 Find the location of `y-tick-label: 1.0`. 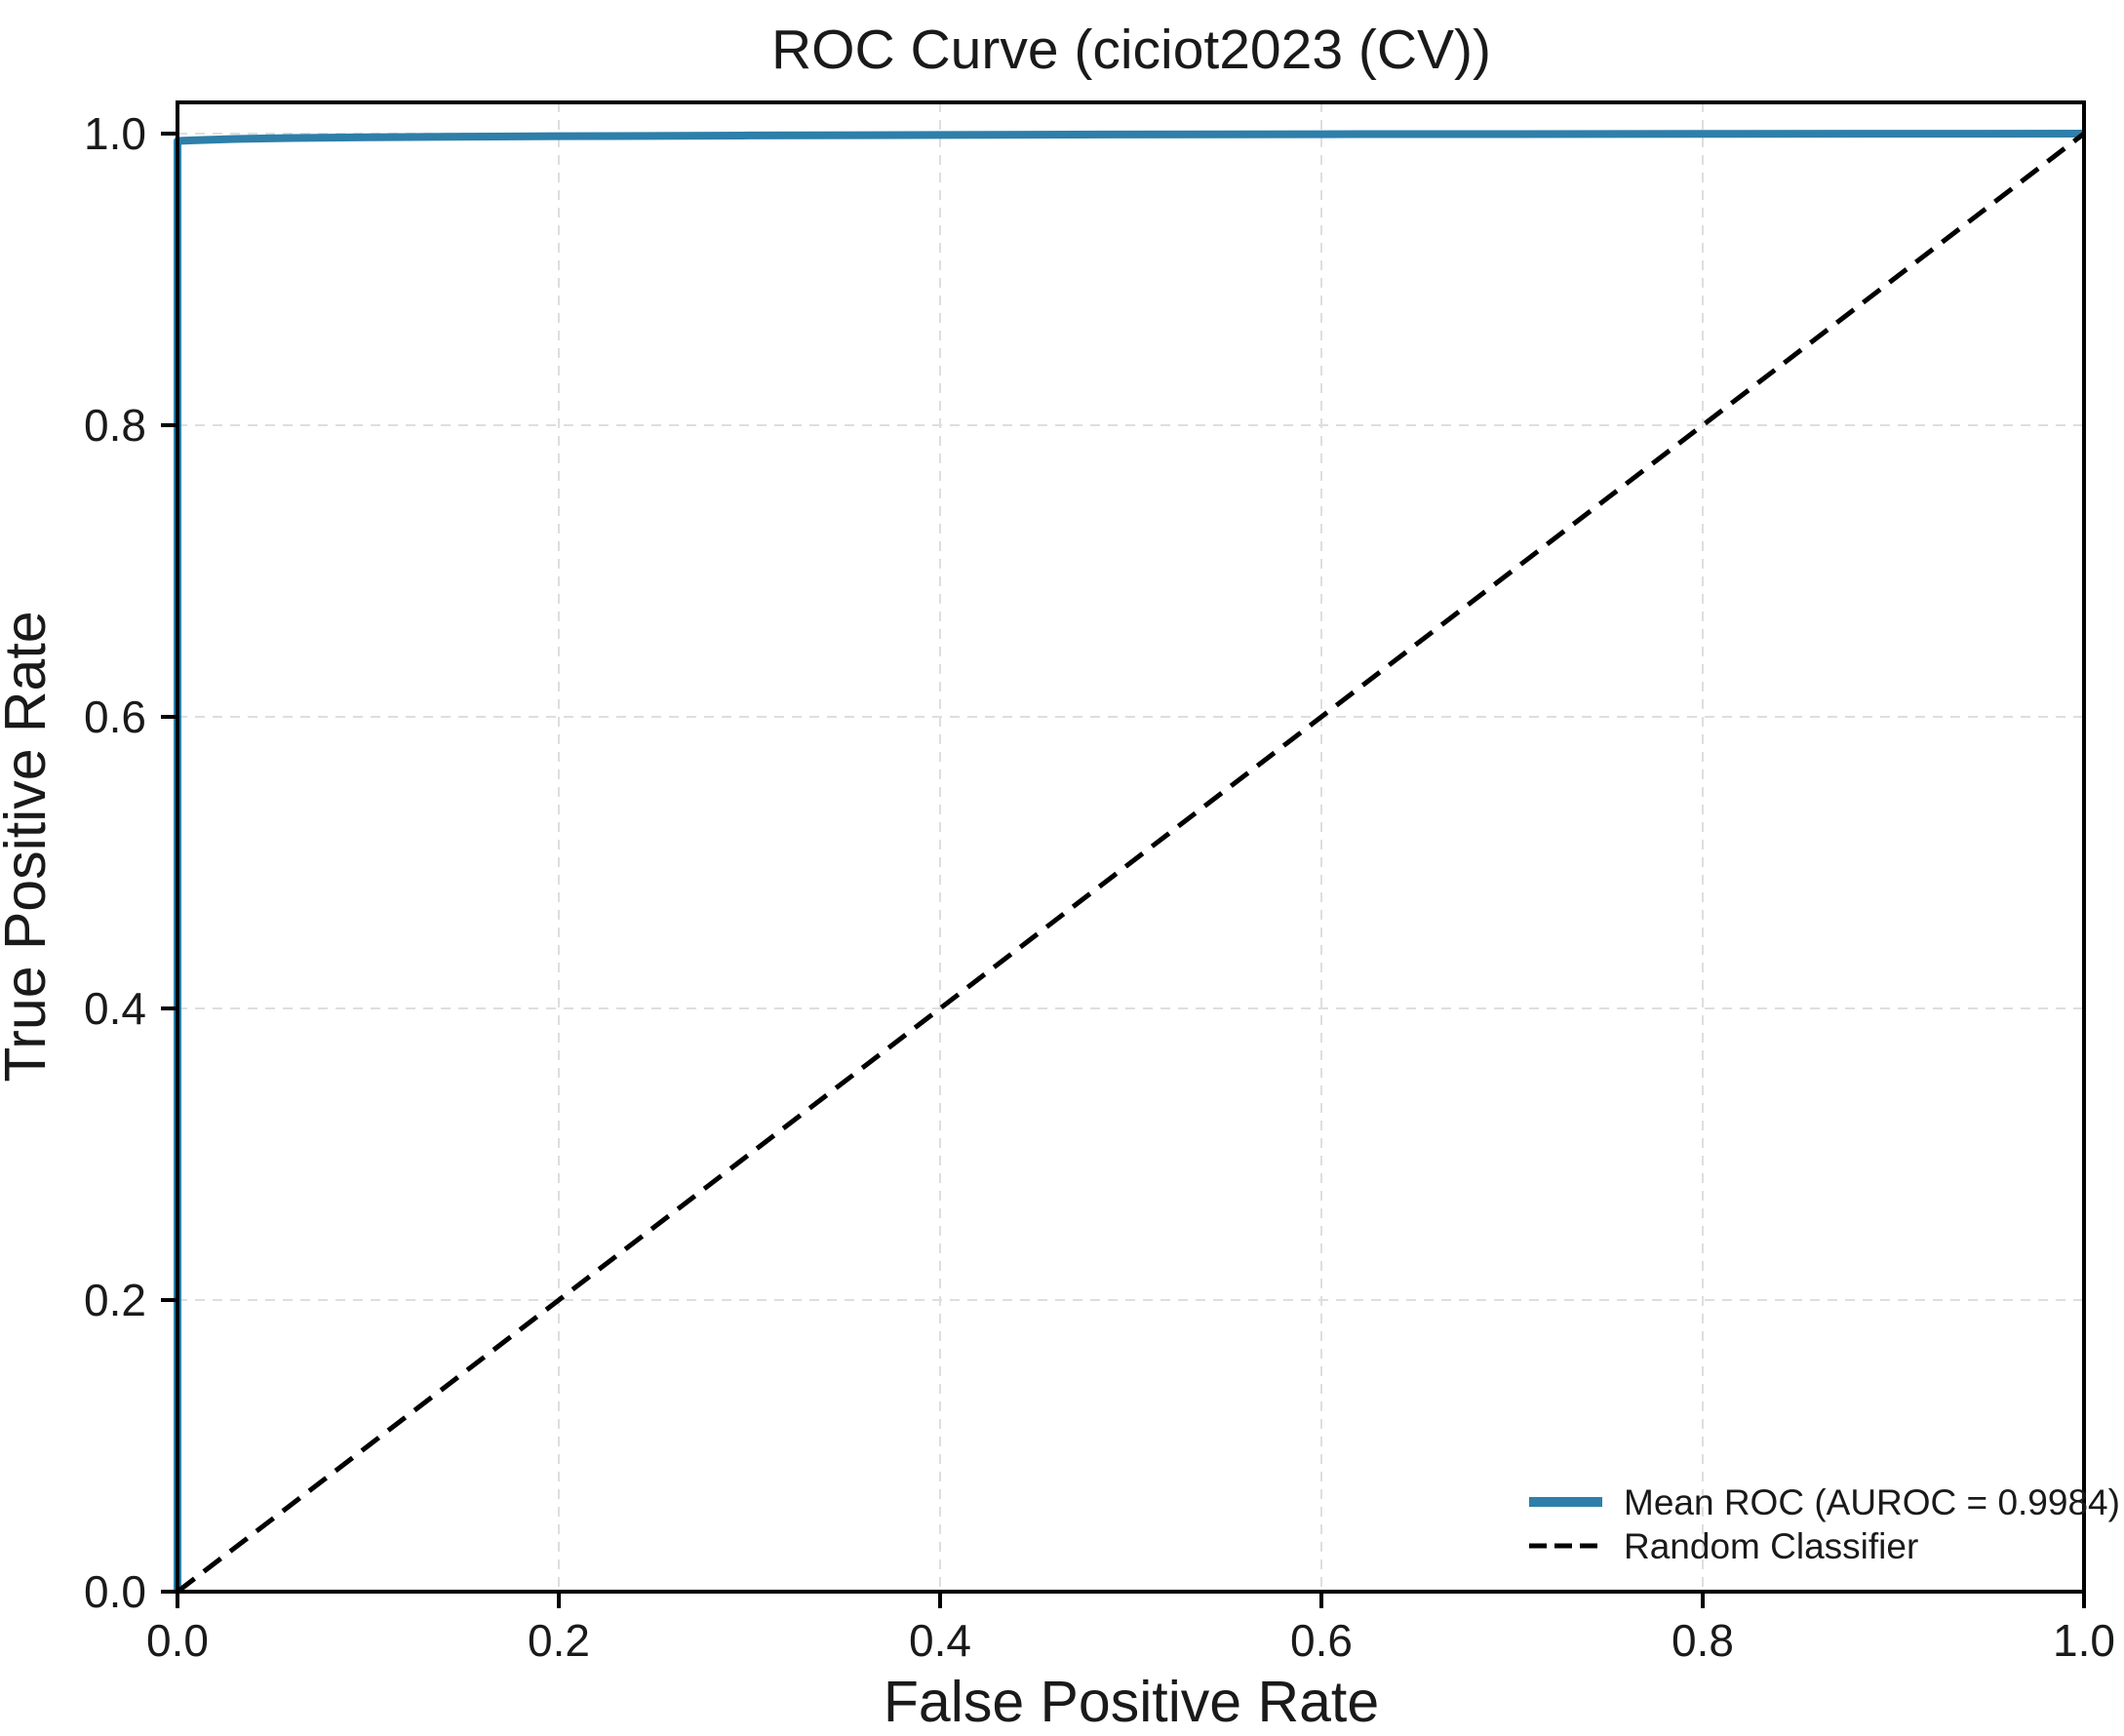

y-tick-label: 1.0 is located at coordinates (115, 133).